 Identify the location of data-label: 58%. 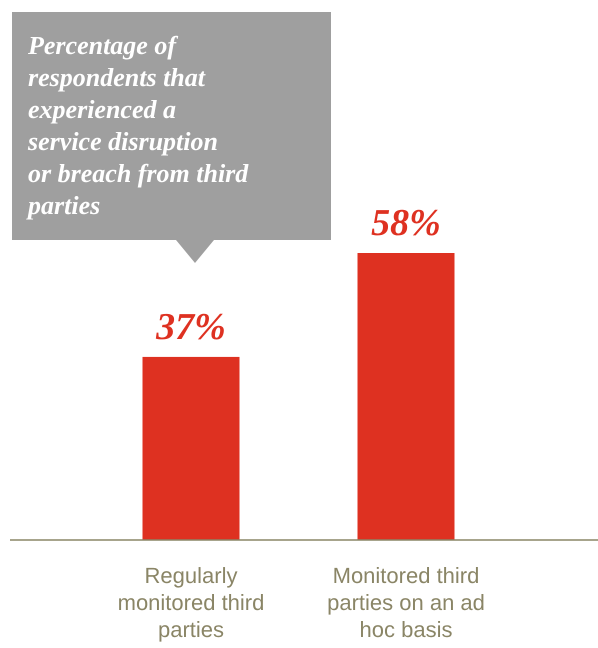
(406, 223).